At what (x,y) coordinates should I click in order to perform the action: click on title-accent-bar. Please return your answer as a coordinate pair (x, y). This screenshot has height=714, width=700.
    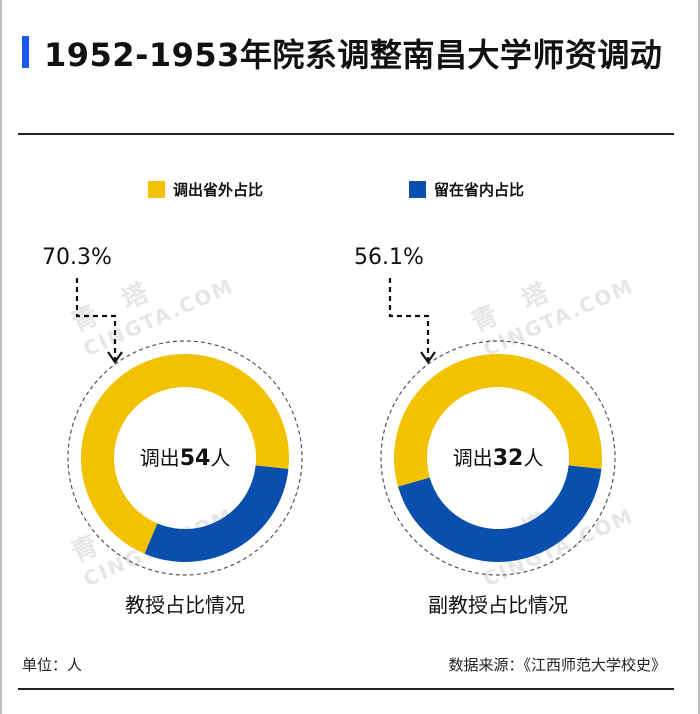
    Looking at the image, I should click on (25, 52).